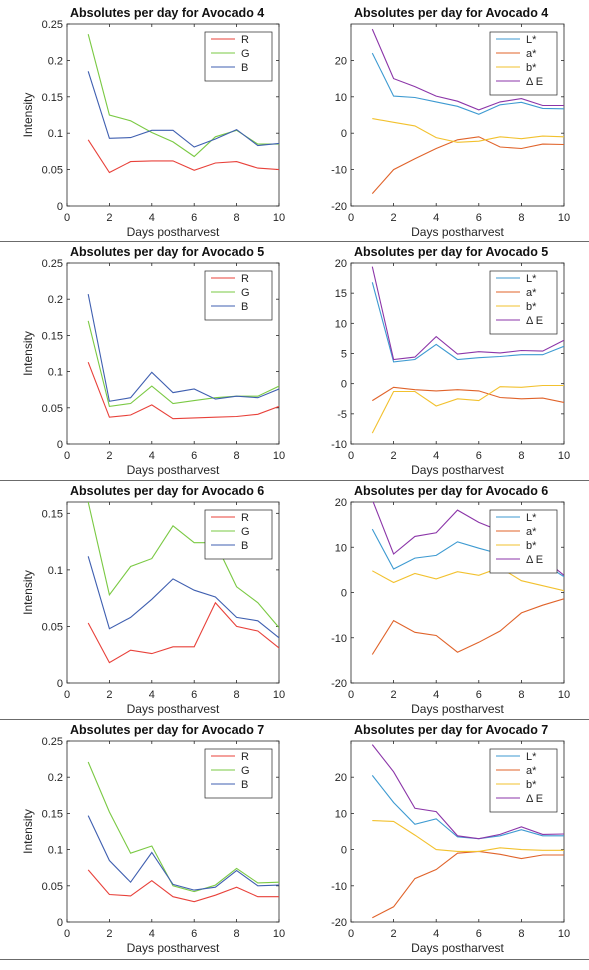 The image size is (589, 970). What do you see at coordinates (245, 757) in the screenshot?
I see `legend-entry: R` at bounding box center [245, 757].